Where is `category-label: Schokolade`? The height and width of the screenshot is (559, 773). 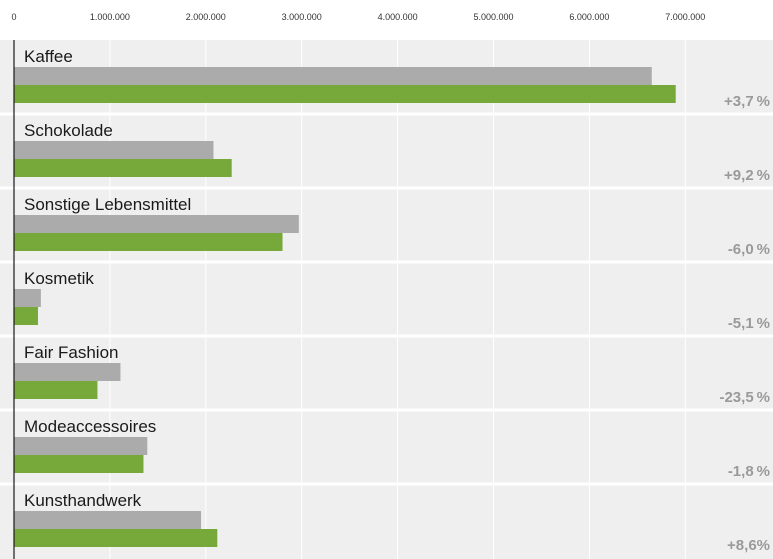 category-label: Schokolade is located at coordinates (68, 130).